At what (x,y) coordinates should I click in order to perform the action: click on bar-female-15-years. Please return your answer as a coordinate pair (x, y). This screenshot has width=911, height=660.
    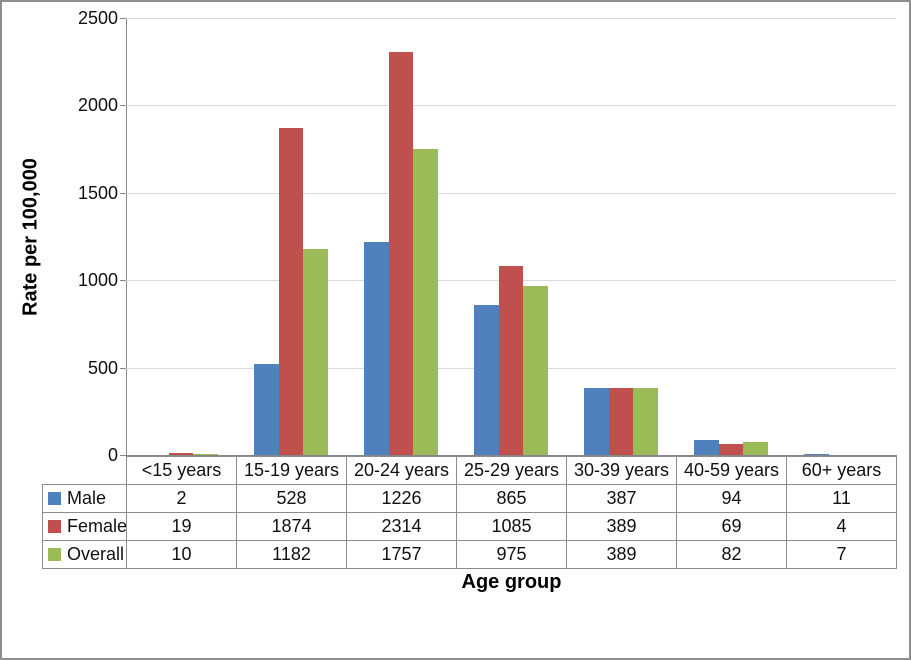
    Looking at the image, I should click on (181, 454).